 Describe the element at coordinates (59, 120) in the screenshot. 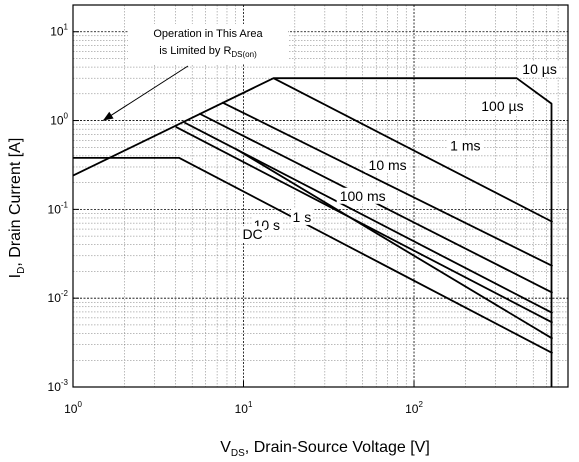

I see `y-tick-label: 10⁰` at that location.